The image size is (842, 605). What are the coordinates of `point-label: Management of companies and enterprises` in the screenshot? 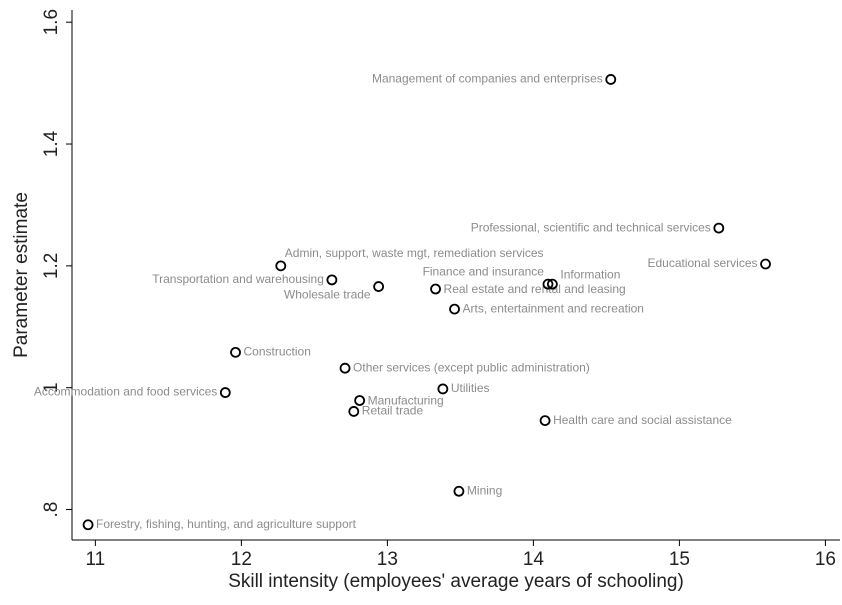 It's located at (487, 79).